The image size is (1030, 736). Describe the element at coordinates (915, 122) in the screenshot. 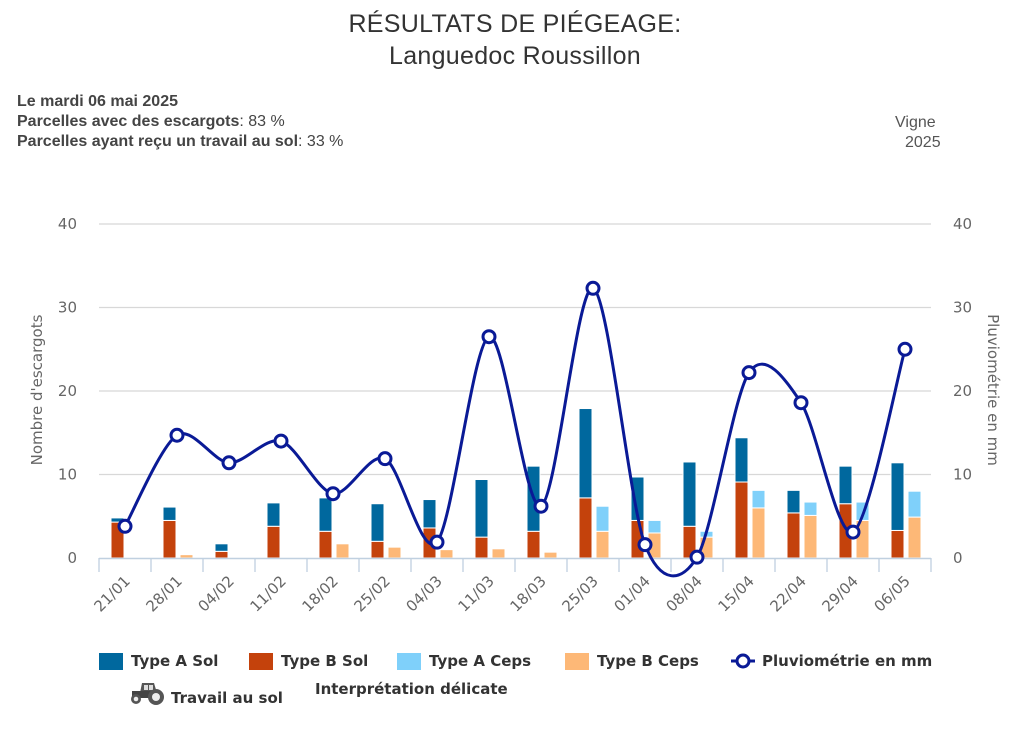

I see `crop-label: Vigne` at that location.